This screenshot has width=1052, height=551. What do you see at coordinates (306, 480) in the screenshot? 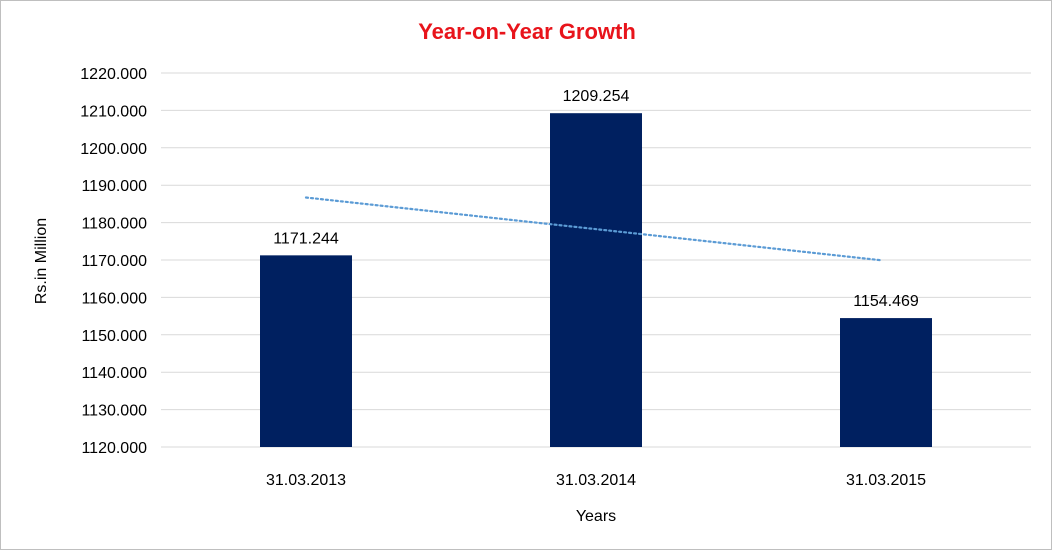
I see `x-tick-label: 31.03.2013` at bounding box center [306, 480].